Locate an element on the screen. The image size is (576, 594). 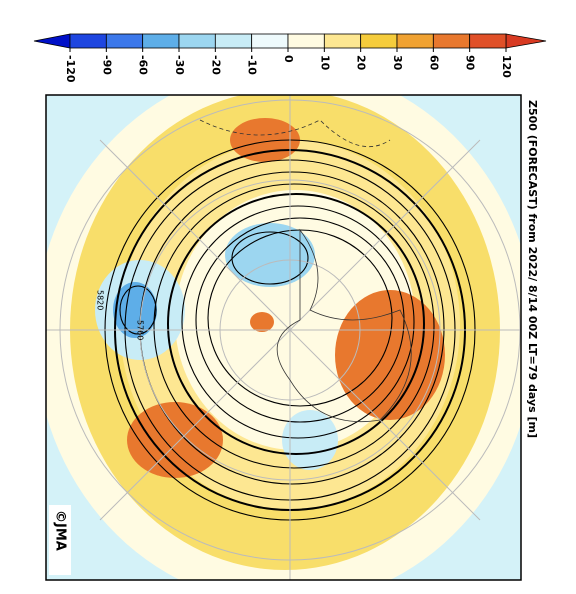
legend-tick-label: 10 is located at coordinates (324, 63).